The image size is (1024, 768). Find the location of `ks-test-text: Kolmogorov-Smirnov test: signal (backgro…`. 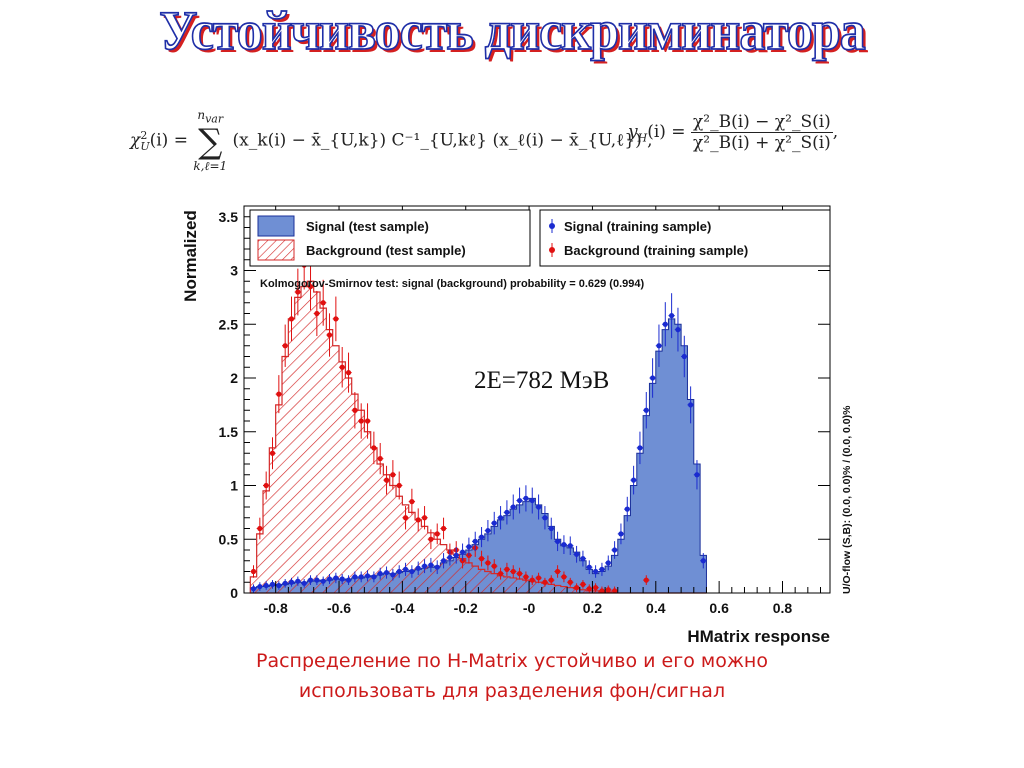

ks-test-text: Kolmogorov-Smirnov test: signal (backgro… is located at coordinates (452, 284).